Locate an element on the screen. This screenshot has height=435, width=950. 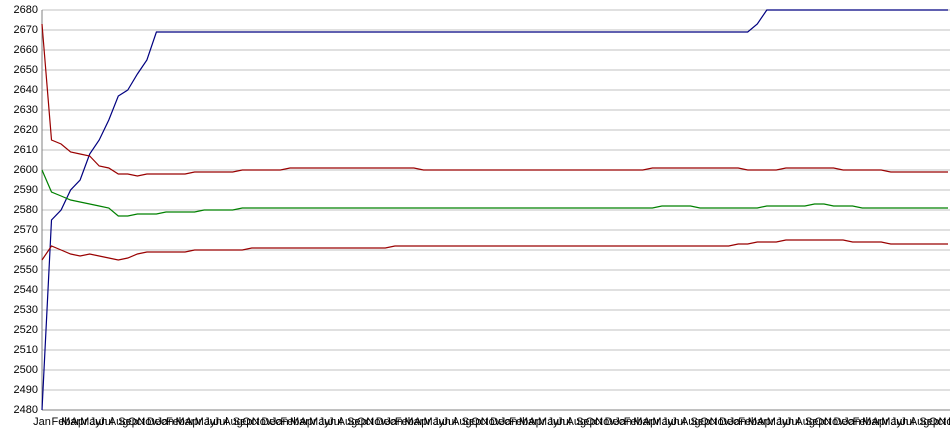
y-tick-label: 2620 is located at coordinates (26, 130).